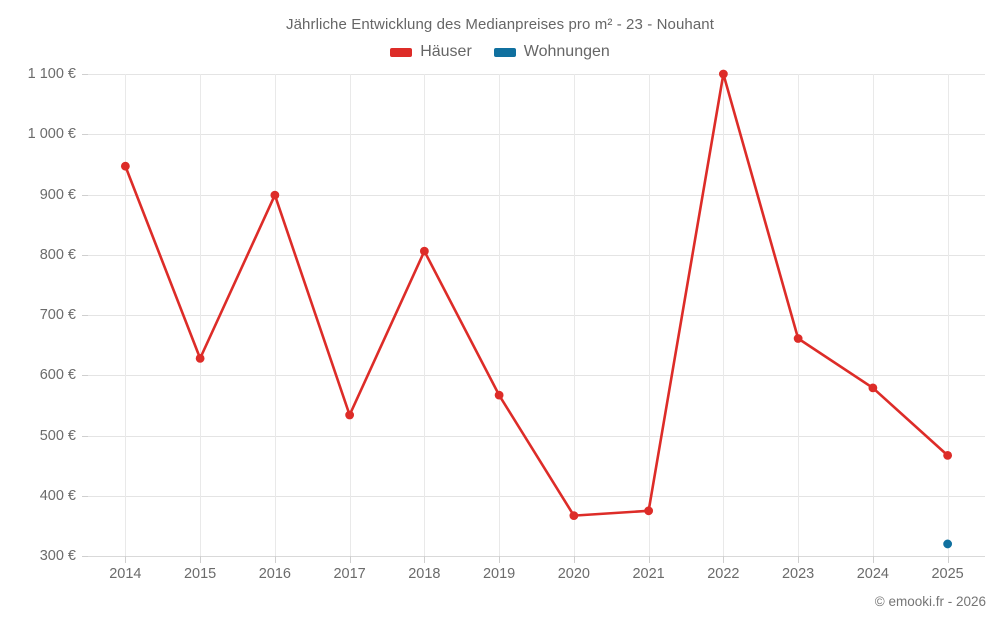  I want to click on x-axis-tick-label: 2022, so click(723, 574).